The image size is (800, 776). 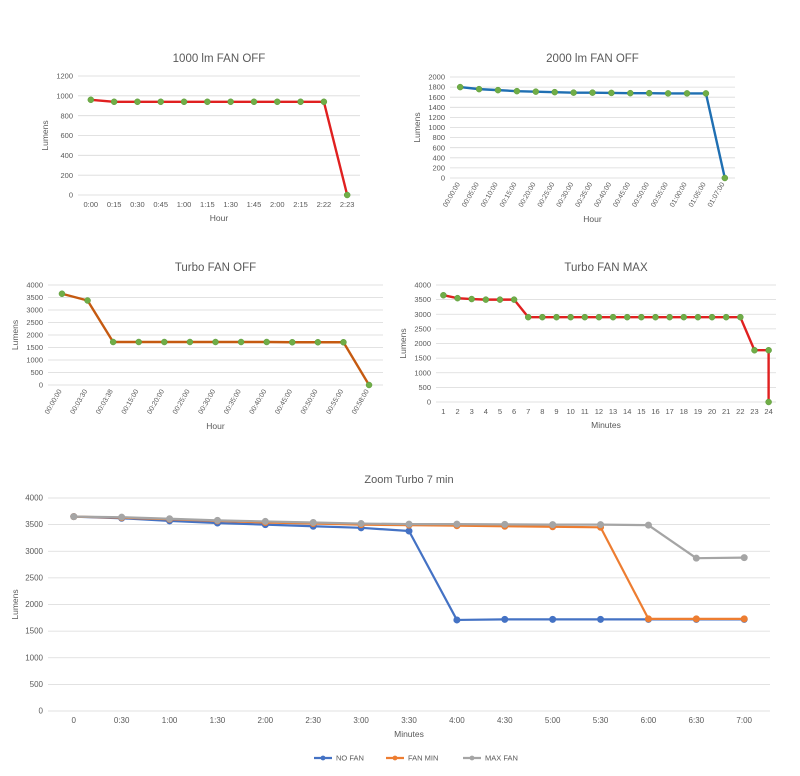 What do you see at coordinates (324, 204) in the screenshot?
I see `x-tick-label: 2:22` at bounding box center [324, 204].